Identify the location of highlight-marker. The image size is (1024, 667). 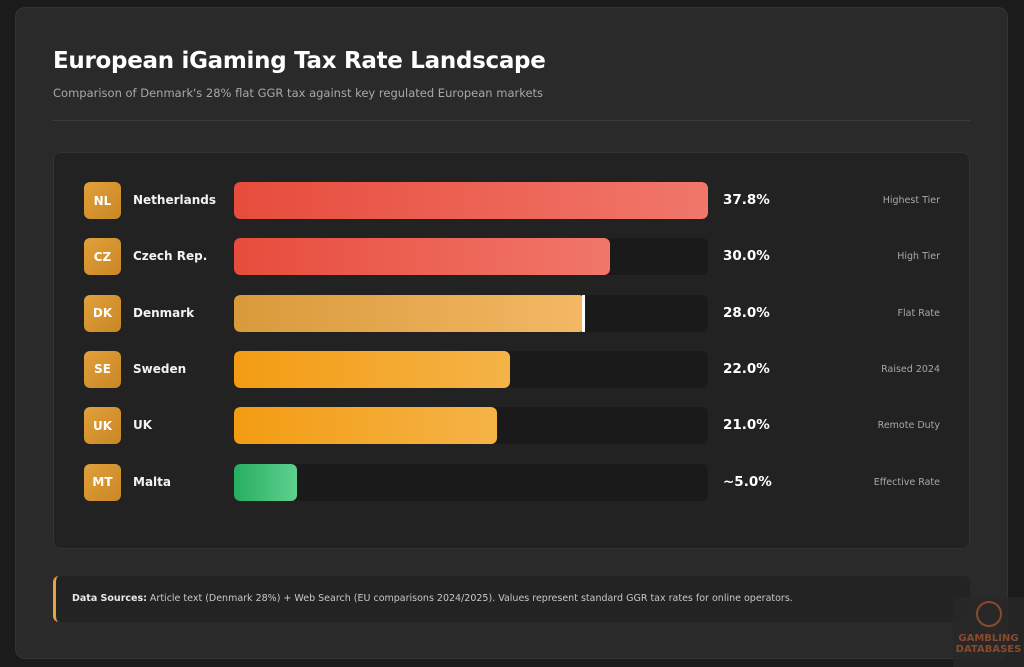
(584, 313).